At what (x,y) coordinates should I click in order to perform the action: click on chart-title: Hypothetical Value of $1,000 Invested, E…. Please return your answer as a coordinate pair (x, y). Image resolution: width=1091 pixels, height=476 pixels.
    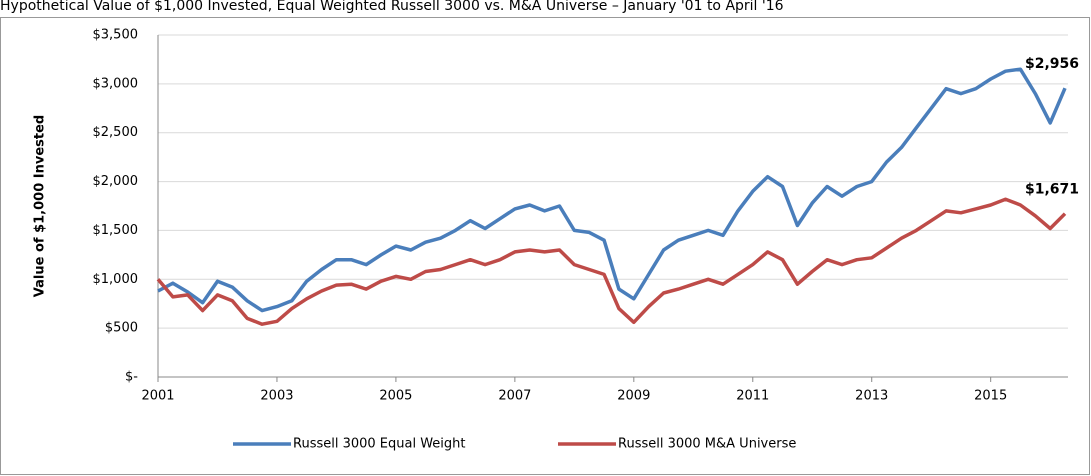
    Looking at the image, I should click on (392, 7).